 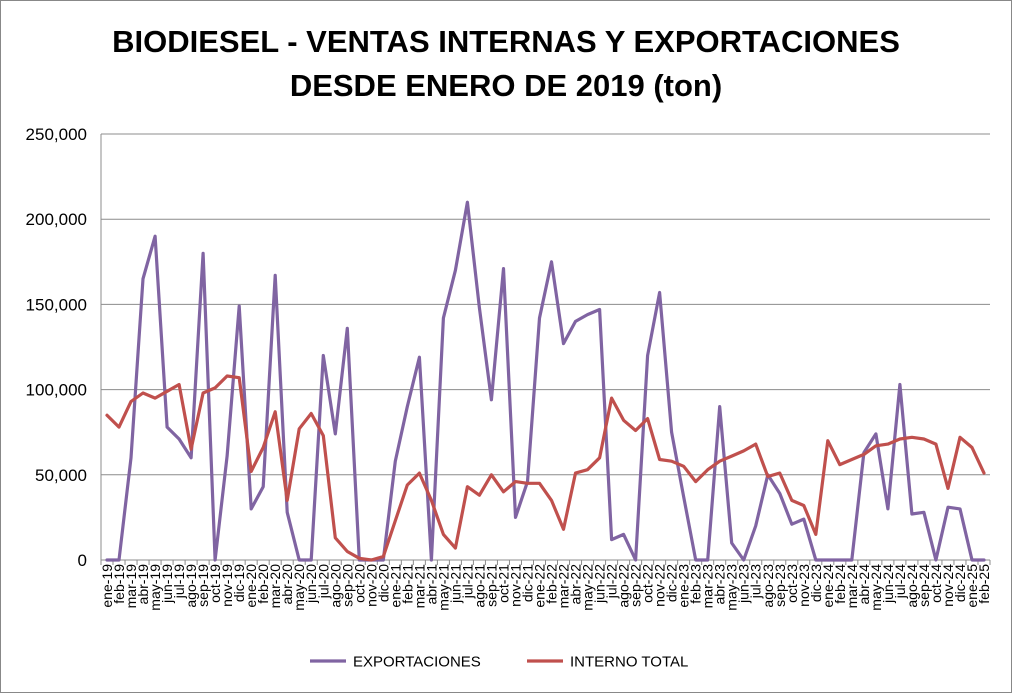 What do you see at coordinates (564, 586) in the screenshot?
I see `x-tick-label: mar-22` at bounding box center [564, 586].